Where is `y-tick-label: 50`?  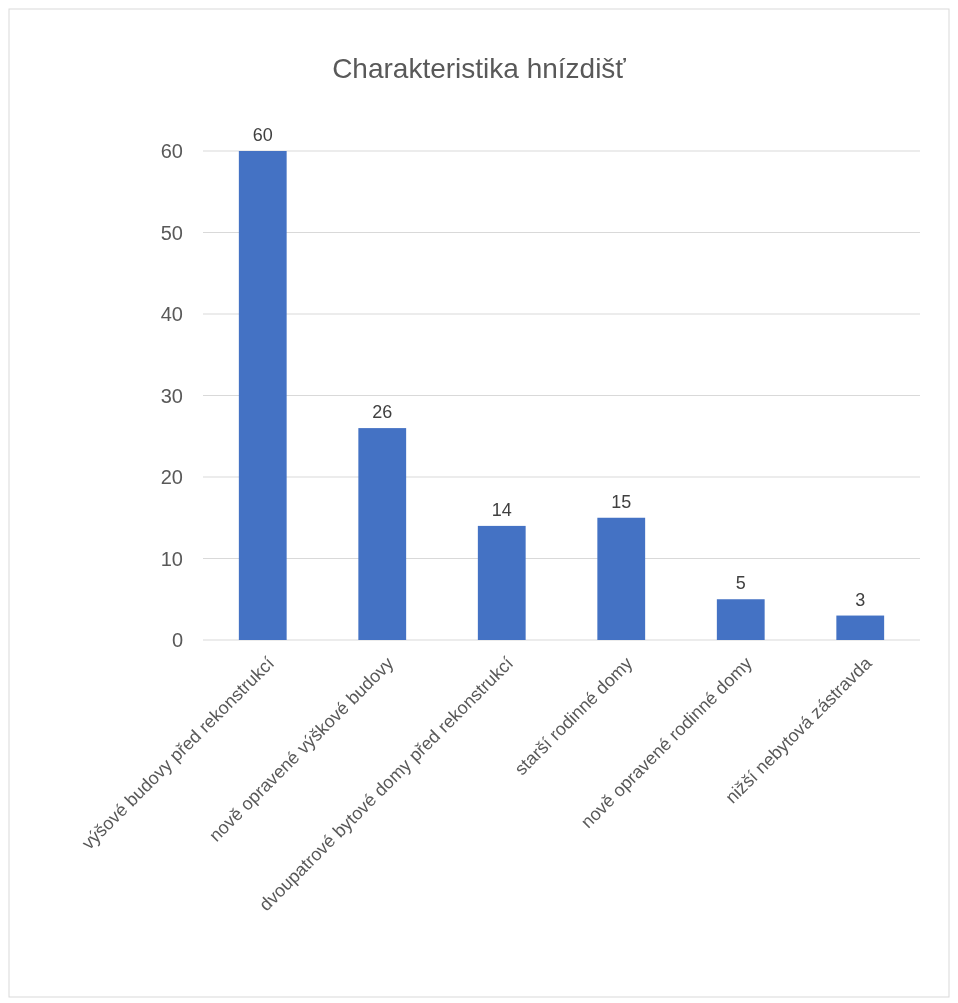
y-tick-label: 50 is located at coordinates (171, 232).